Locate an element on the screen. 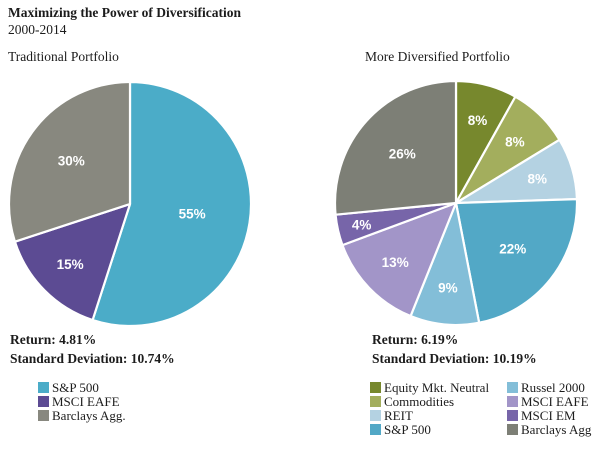 The width and height of the screenshot is (600, 451). legend-label: MSCI EM is located at coordinates (548, 415).